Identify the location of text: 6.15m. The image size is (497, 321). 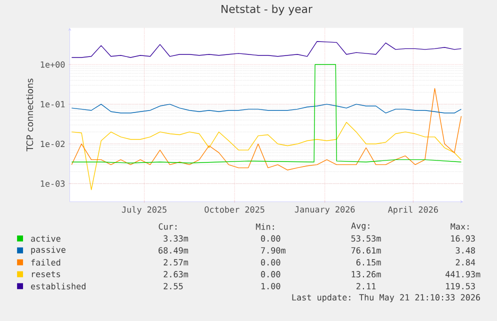
(368, 262).